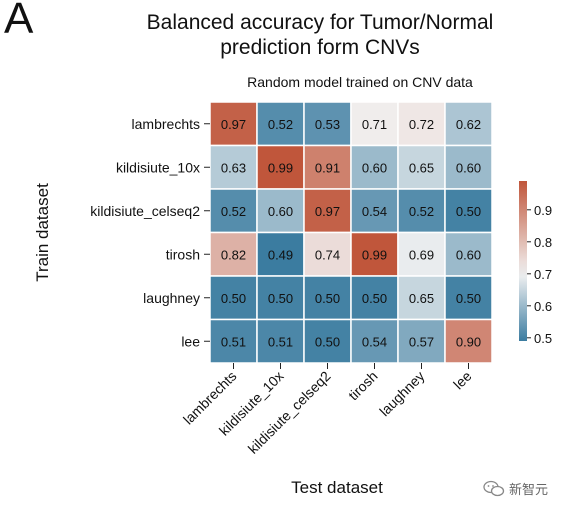  I want to click on y-tick-label: lee, so click(190, 341).